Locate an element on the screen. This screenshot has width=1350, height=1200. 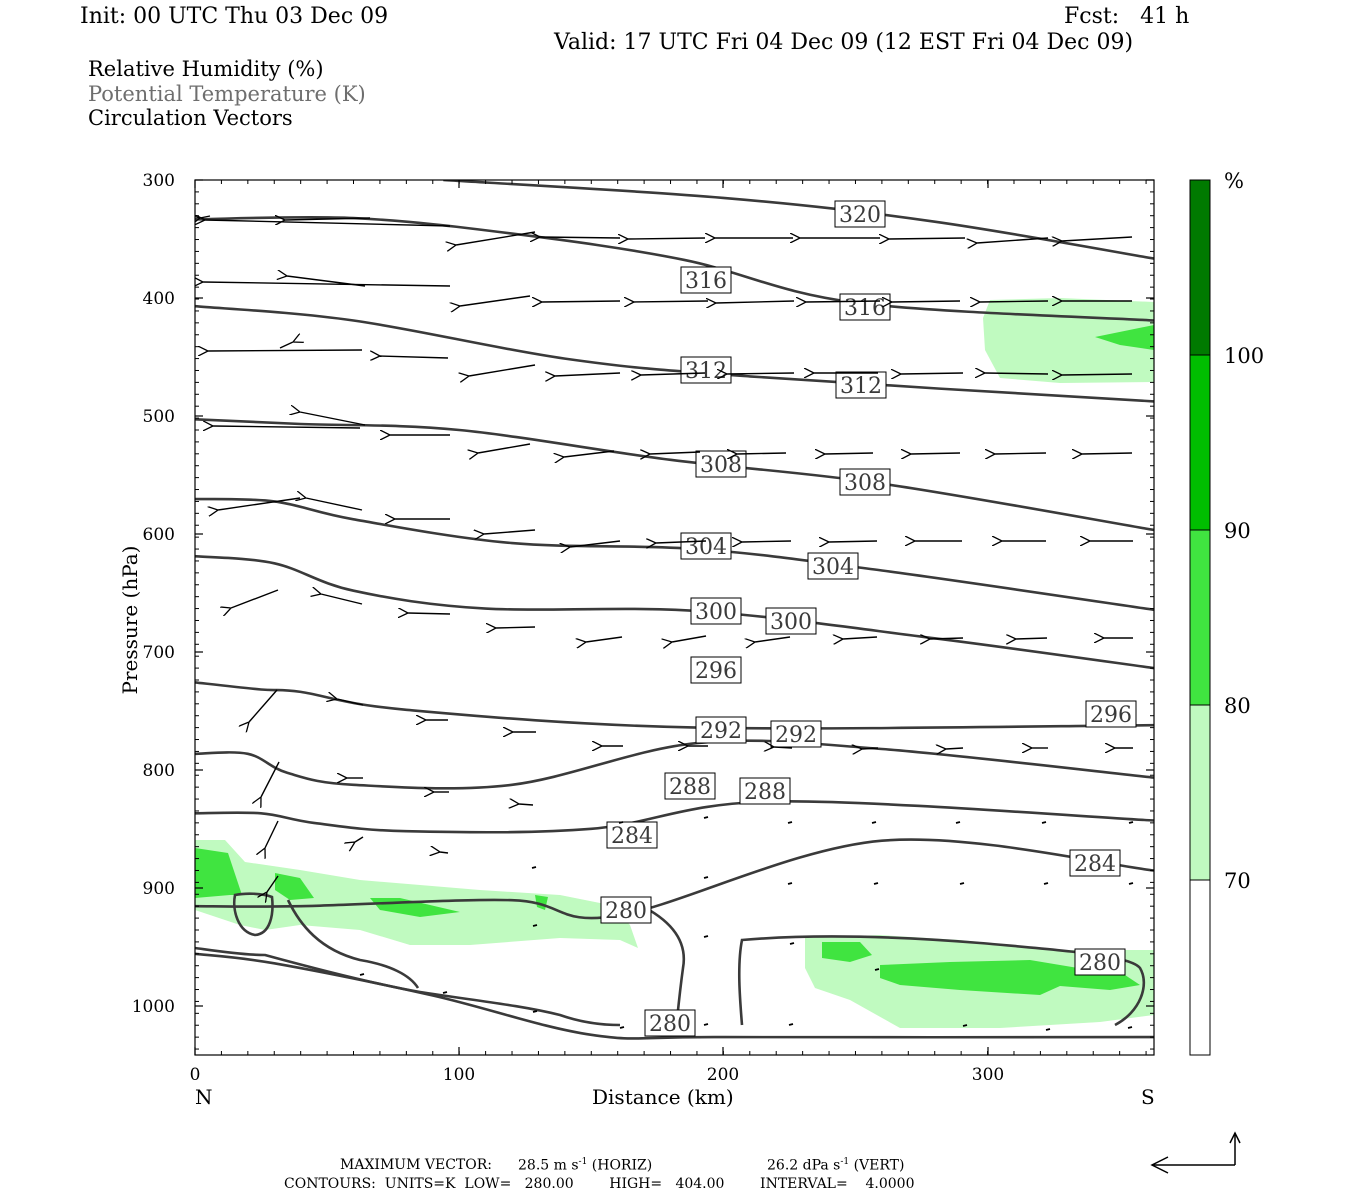
colorbar-label: 80 is located at coordinates (1237, 706).